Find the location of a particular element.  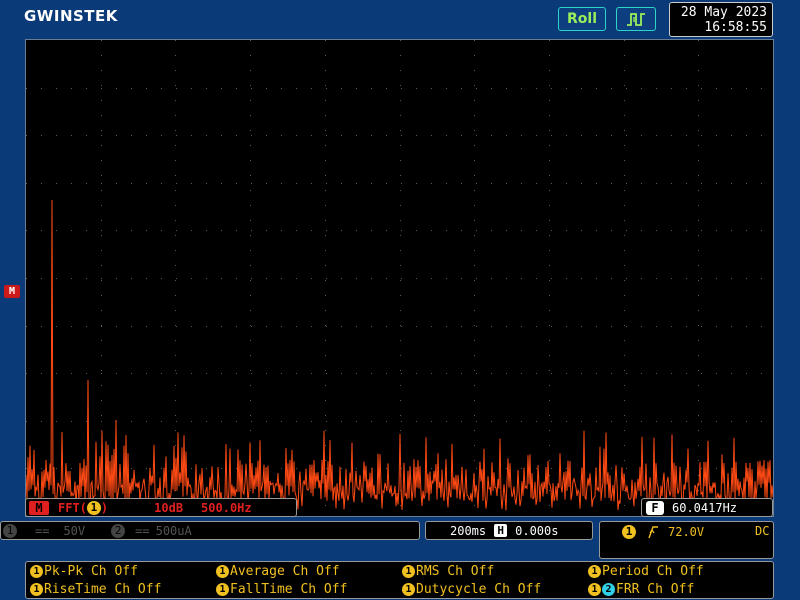

measurement-risetime: 1 RiseTime Ch Off is located at coordinates (95, 589).